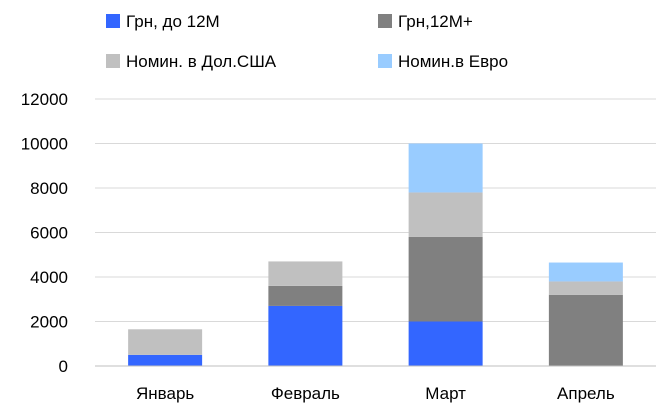 This screenshot has width=656, height=413. Describe the element at coordinates (49, 188) in the screenshot. I see `y-tick-label: 8000` at that location.